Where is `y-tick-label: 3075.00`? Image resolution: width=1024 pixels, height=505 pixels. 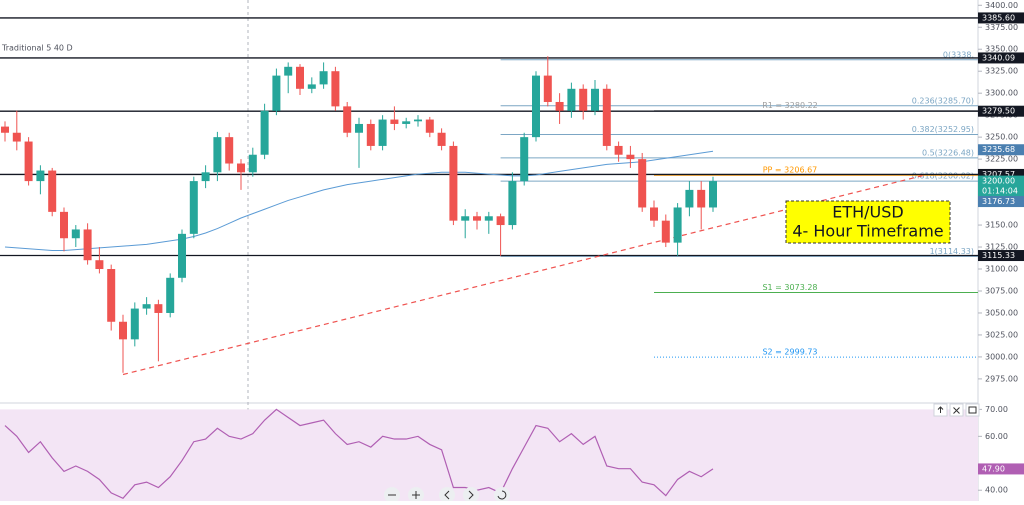 y-tick-label: 3075.00 is located at coordinates (1001, 290).